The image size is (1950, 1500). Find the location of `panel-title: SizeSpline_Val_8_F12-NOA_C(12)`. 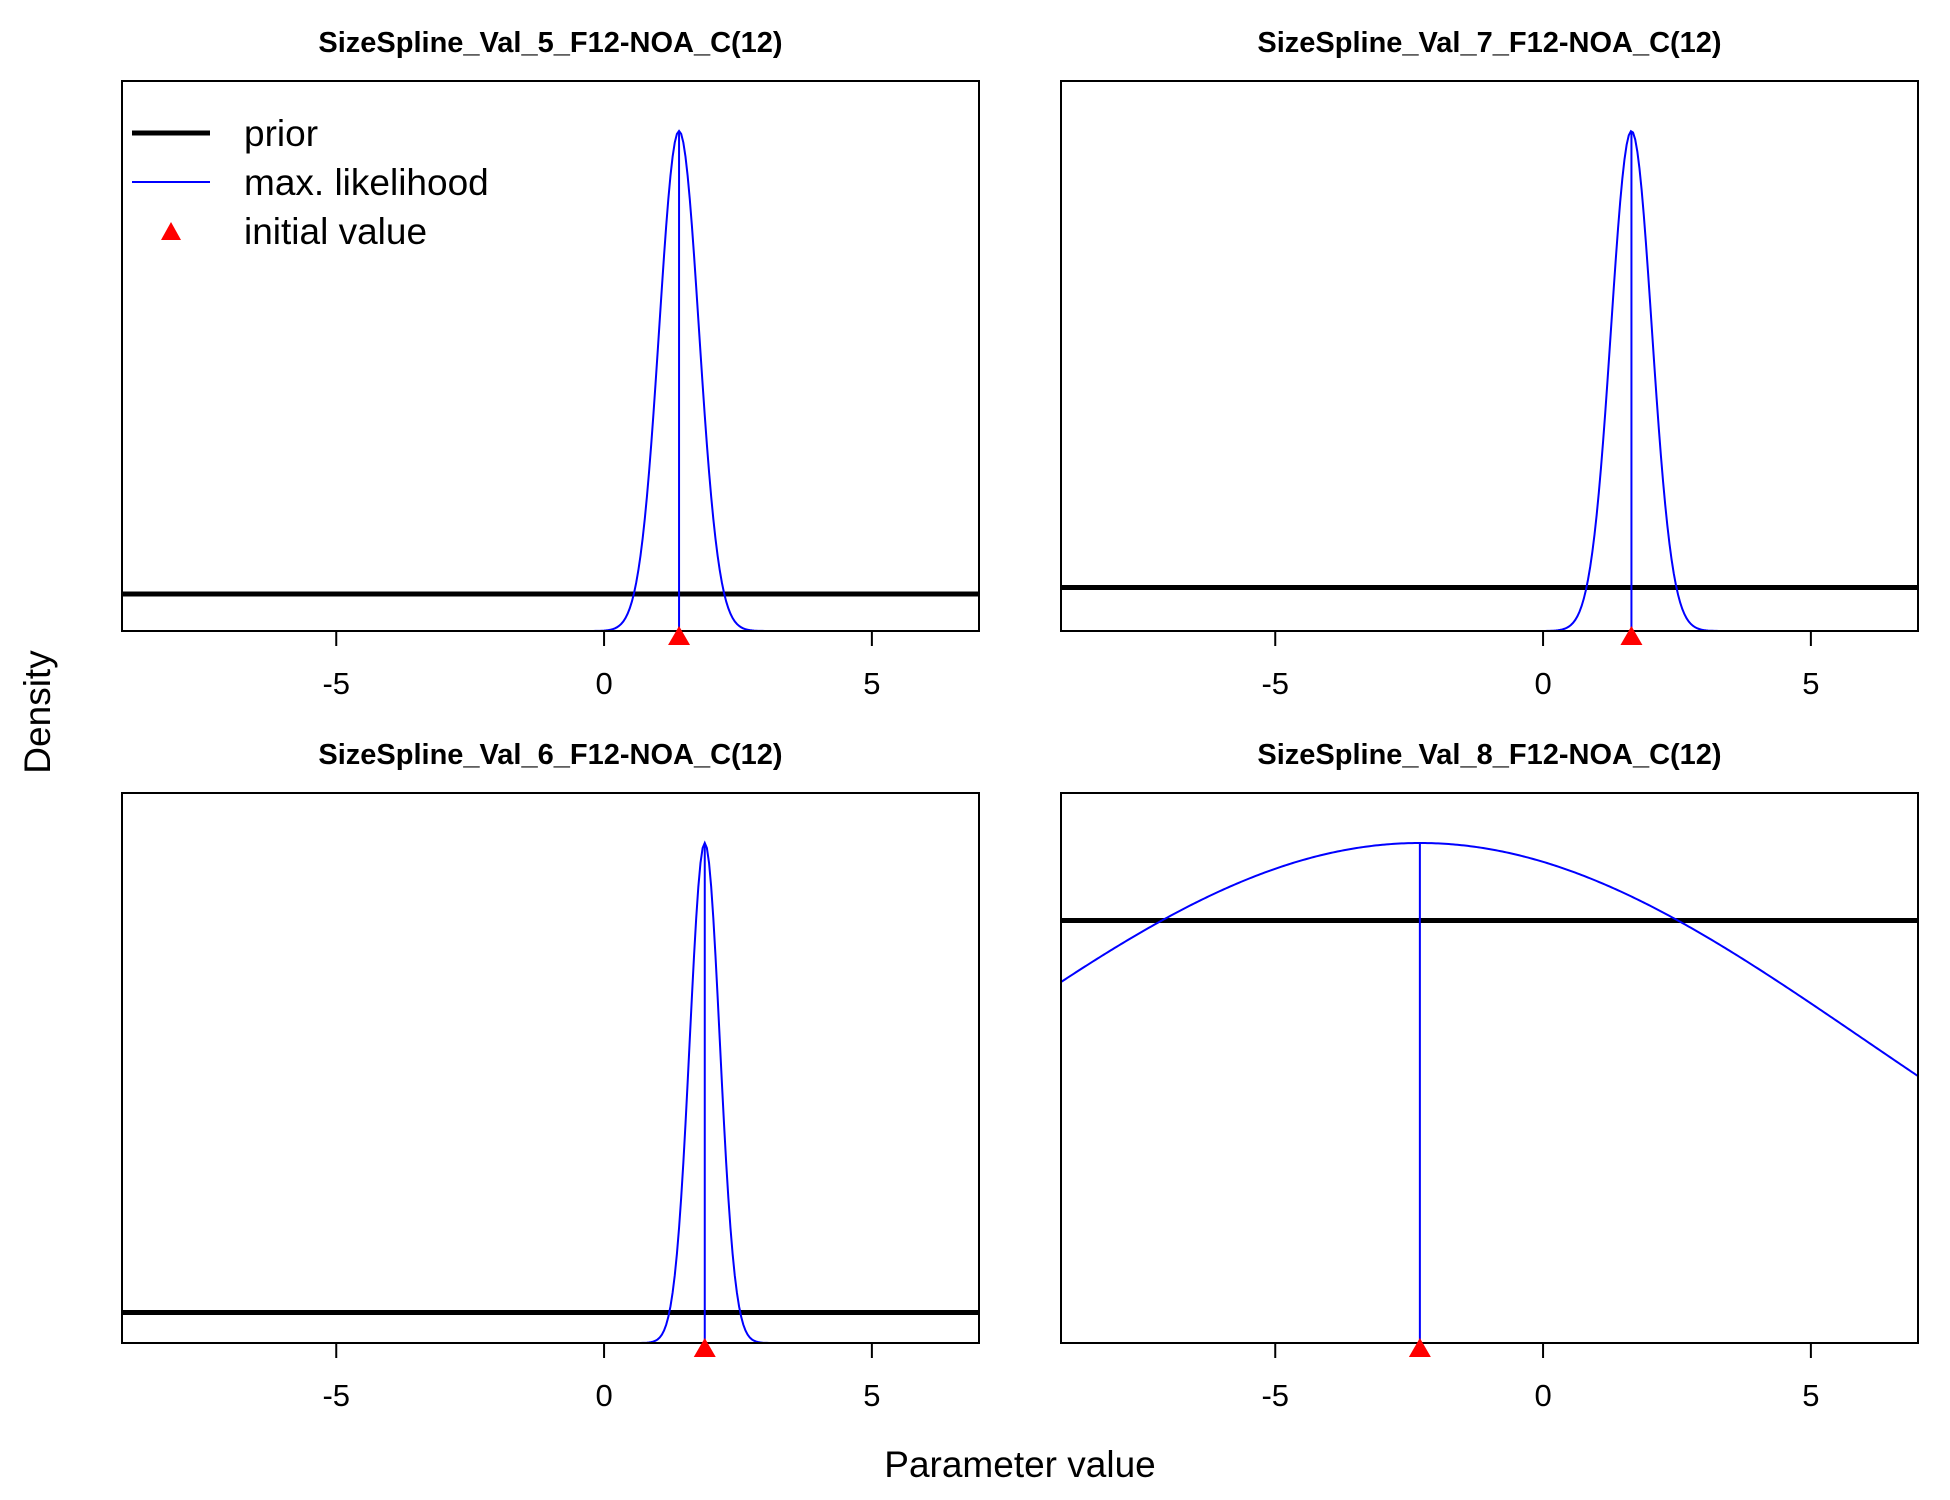

panel-title: SizeSpline_Val_8_F12-NOA_C(12) is located at coordinates (1489, 755).